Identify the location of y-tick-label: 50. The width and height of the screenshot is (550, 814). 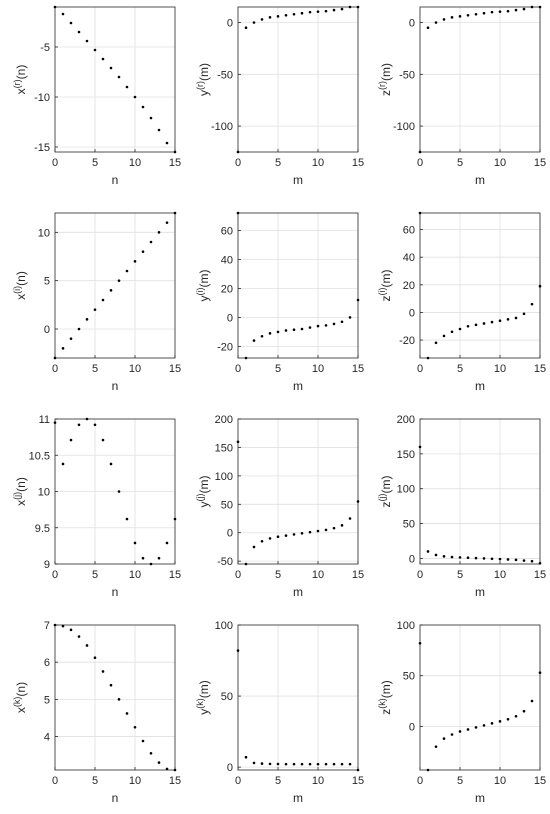
(227, 697).